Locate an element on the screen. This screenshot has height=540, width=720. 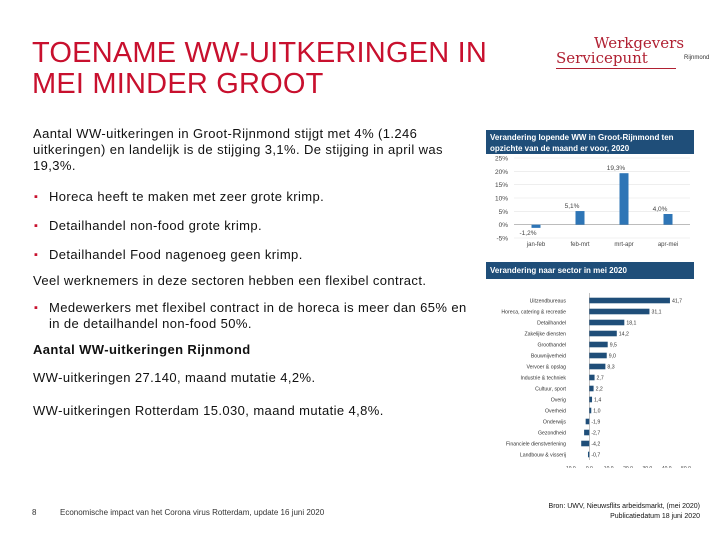
chart2-category-label: Groothandel is located at coordinates (551, 346).